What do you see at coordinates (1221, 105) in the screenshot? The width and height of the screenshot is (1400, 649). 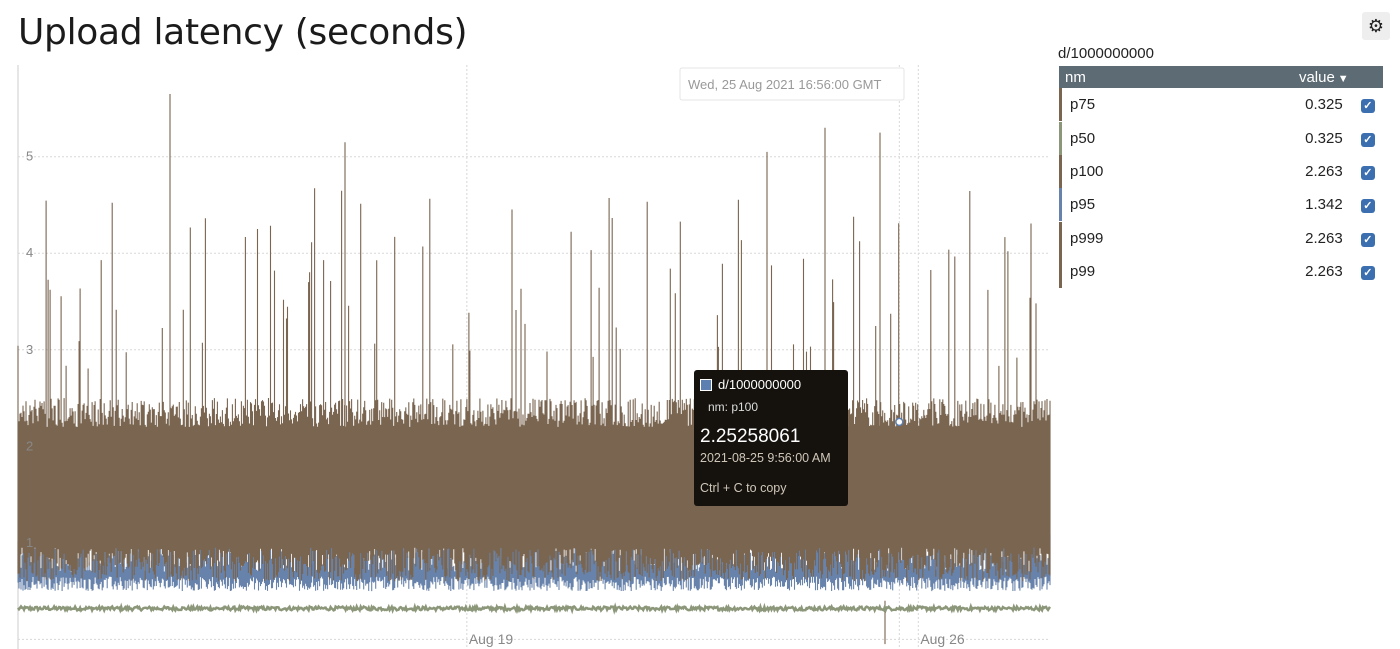 I see `legend-row-p75: p75 0.325 ✓` at bounding box center [1221, 105].